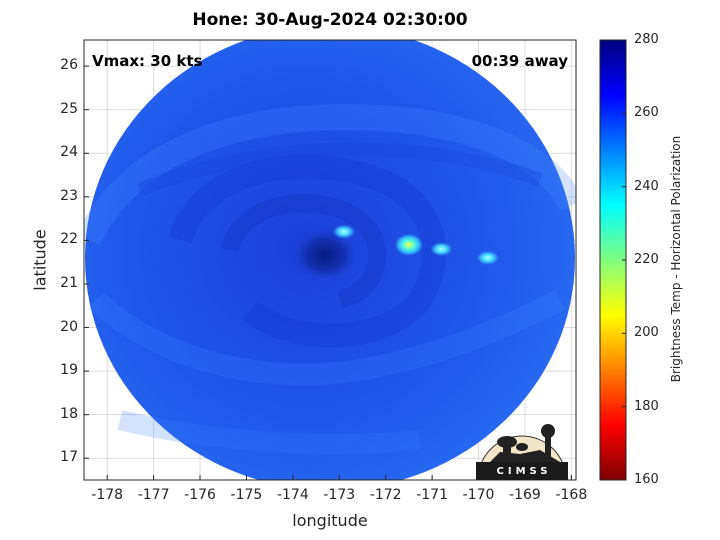 The width and height of the screenshot is (720, 540). Describe the element at coordinates (646, 406) in the screenshot. I see `colorbar-tick-label: 180` at that location.